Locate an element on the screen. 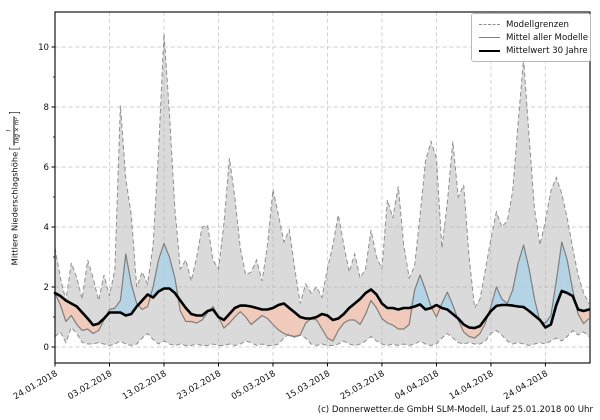  legend-item-modellgrenzen: Modellgrenzen is located at coordinates (531, 24).